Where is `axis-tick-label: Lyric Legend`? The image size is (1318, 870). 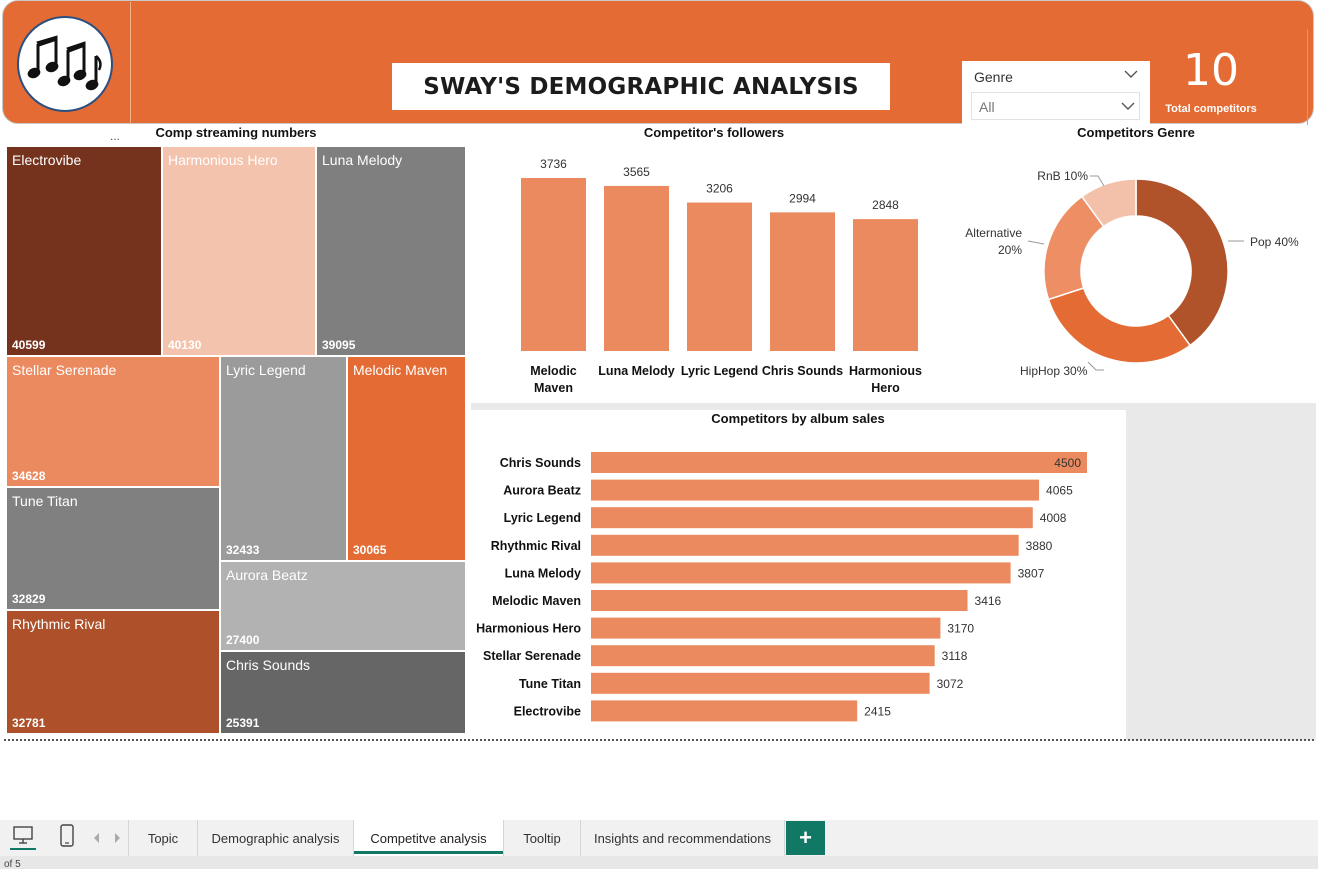
axis-tick-label: Lyric Legend is located at coordinates (542, 518).